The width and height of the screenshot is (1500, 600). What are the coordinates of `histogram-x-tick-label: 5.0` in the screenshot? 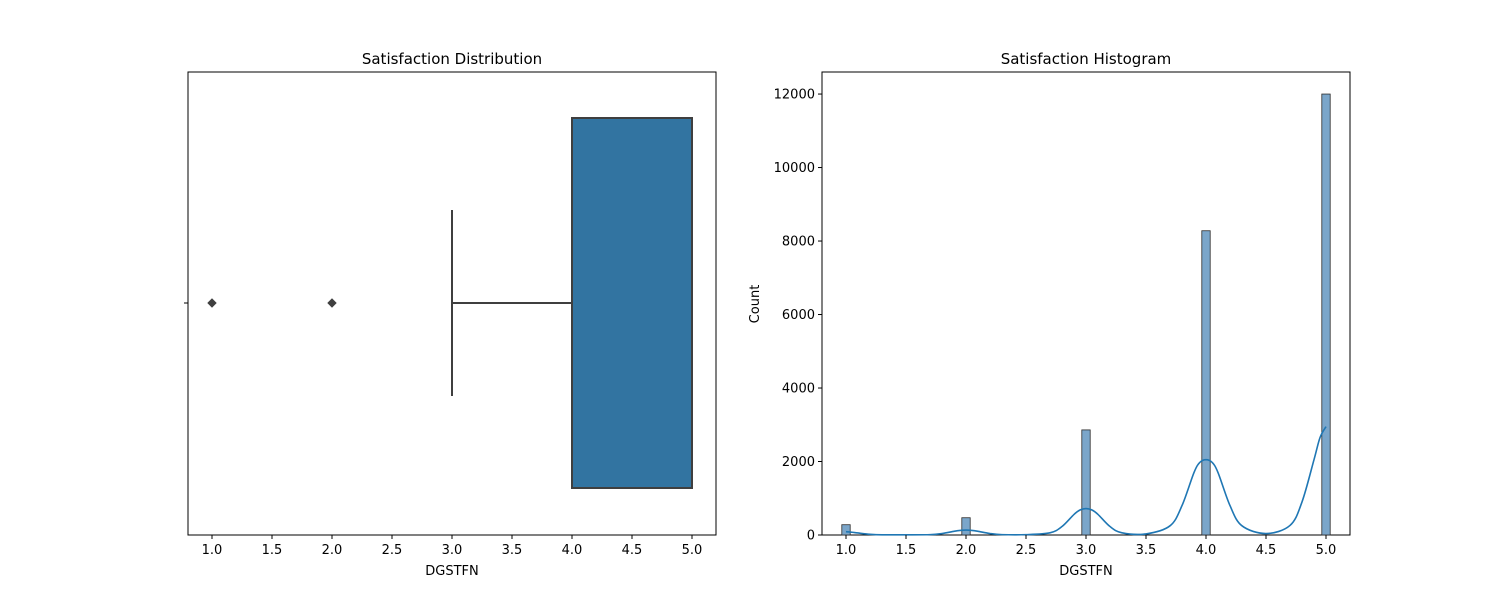 It's located at (1326, 550).